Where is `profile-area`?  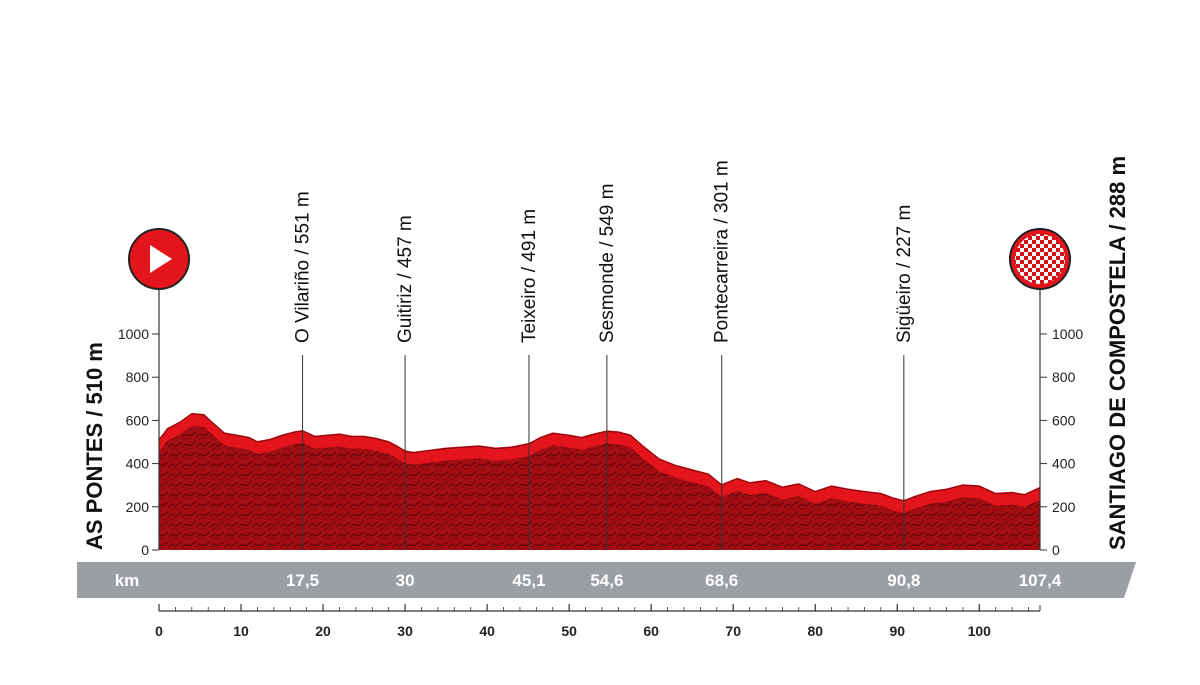
profile-area is located at coordinates (599, 487).